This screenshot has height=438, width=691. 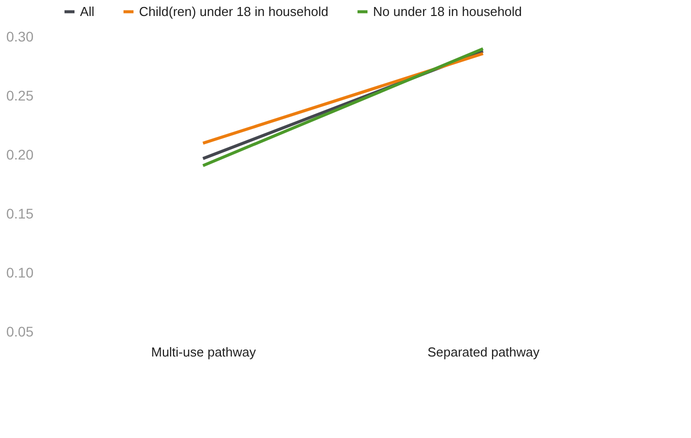 I want to click on y-tick-label: 0.05, so click(x=20, y=332).